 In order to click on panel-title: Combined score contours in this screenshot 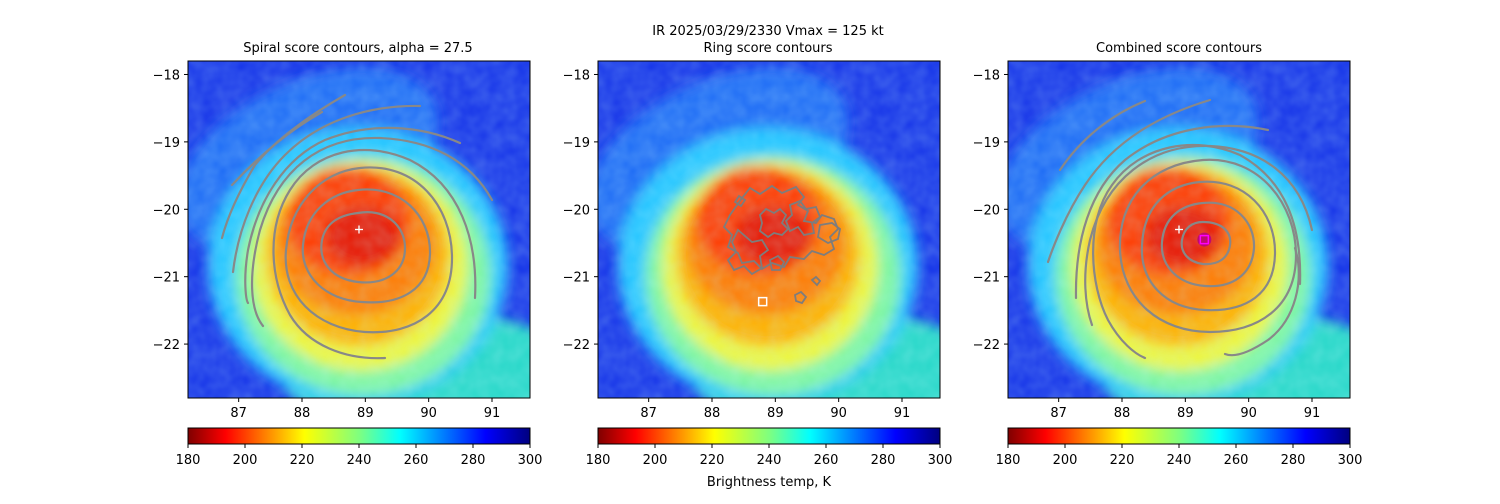, I will do `click(1179, 48)`.